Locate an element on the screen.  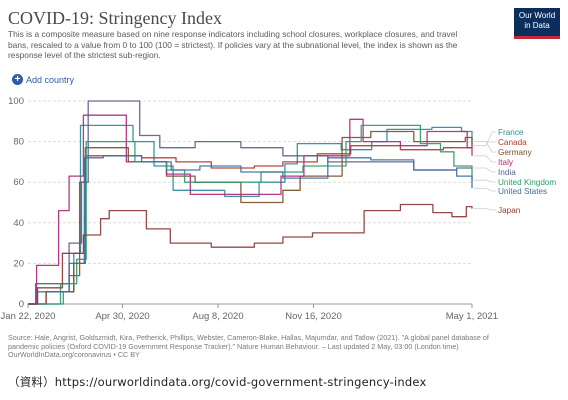
legend-item-india: India is located at coordinates (507, 172).